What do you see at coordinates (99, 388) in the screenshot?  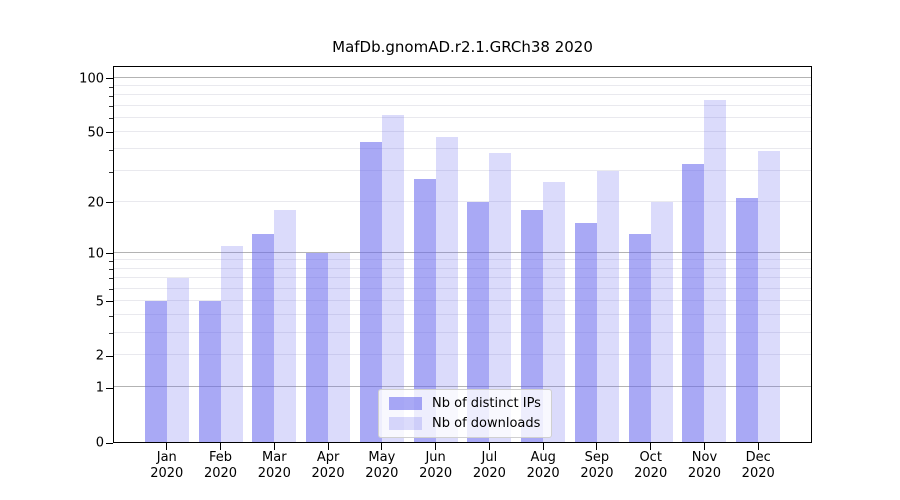 I see `y-tick-label-1: 1` at bounding box center [99, 388].